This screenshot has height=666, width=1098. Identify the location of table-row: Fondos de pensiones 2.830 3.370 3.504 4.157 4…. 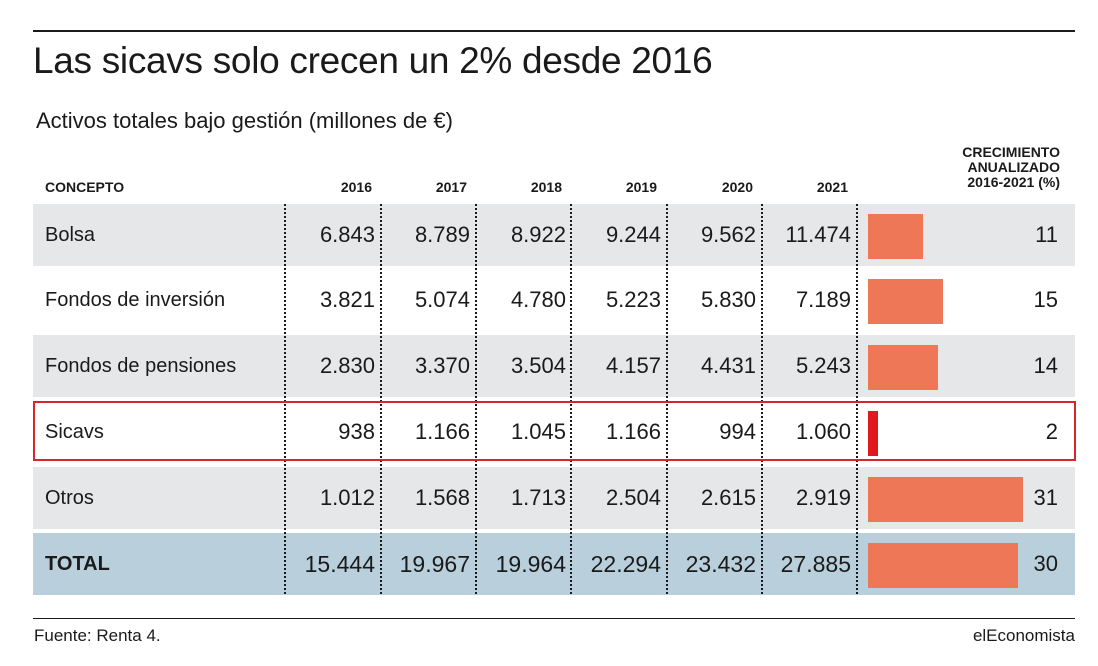
(554, 366).